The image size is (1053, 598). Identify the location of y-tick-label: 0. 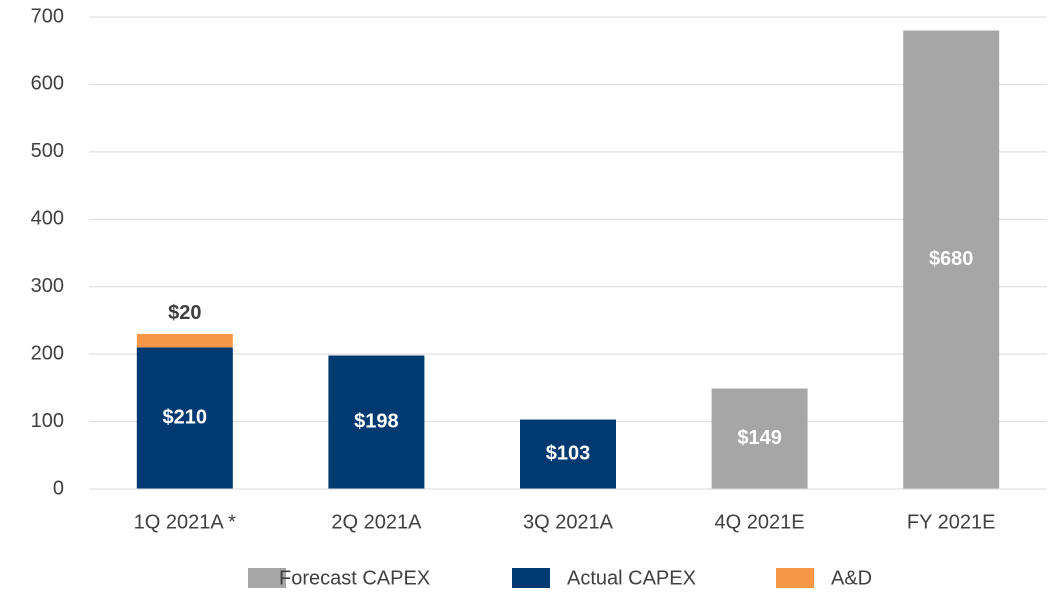
(58, 488).